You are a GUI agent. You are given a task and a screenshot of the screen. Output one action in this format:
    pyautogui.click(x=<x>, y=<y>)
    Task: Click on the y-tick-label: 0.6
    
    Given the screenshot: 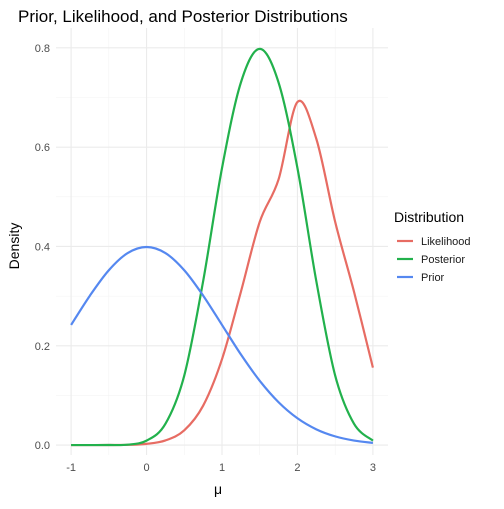 What is the action you would take?
    pyautogui.click(x=42, y=148)
    